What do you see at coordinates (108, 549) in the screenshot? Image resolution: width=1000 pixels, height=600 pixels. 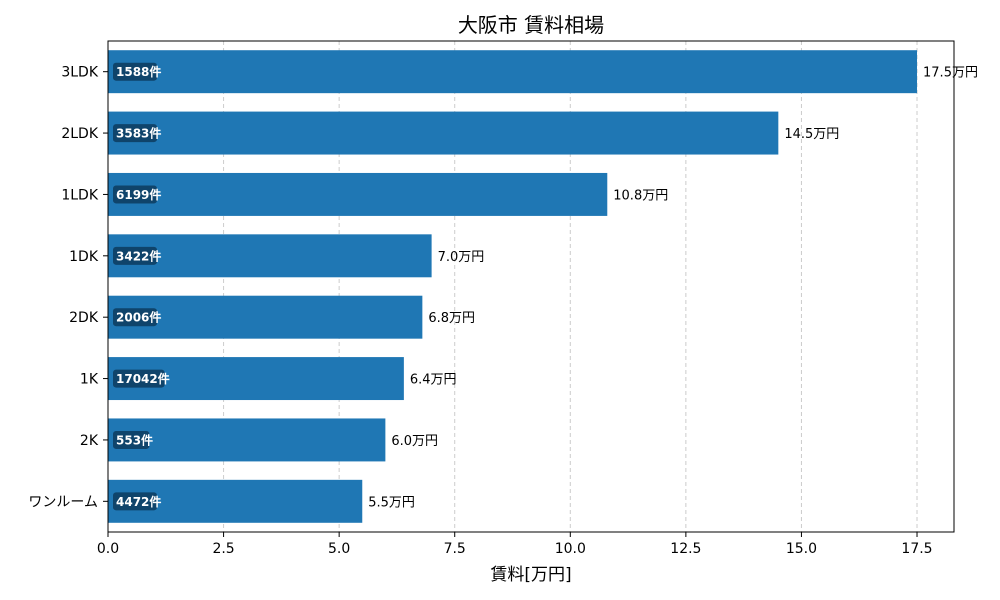 I see `x-tick-label: 0.0` at bounding box center [108, 549].